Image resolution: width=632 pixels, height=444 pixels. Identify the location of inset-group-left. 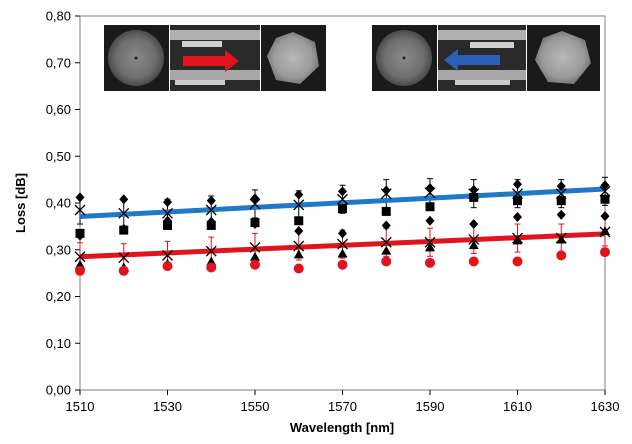
(215, 58).